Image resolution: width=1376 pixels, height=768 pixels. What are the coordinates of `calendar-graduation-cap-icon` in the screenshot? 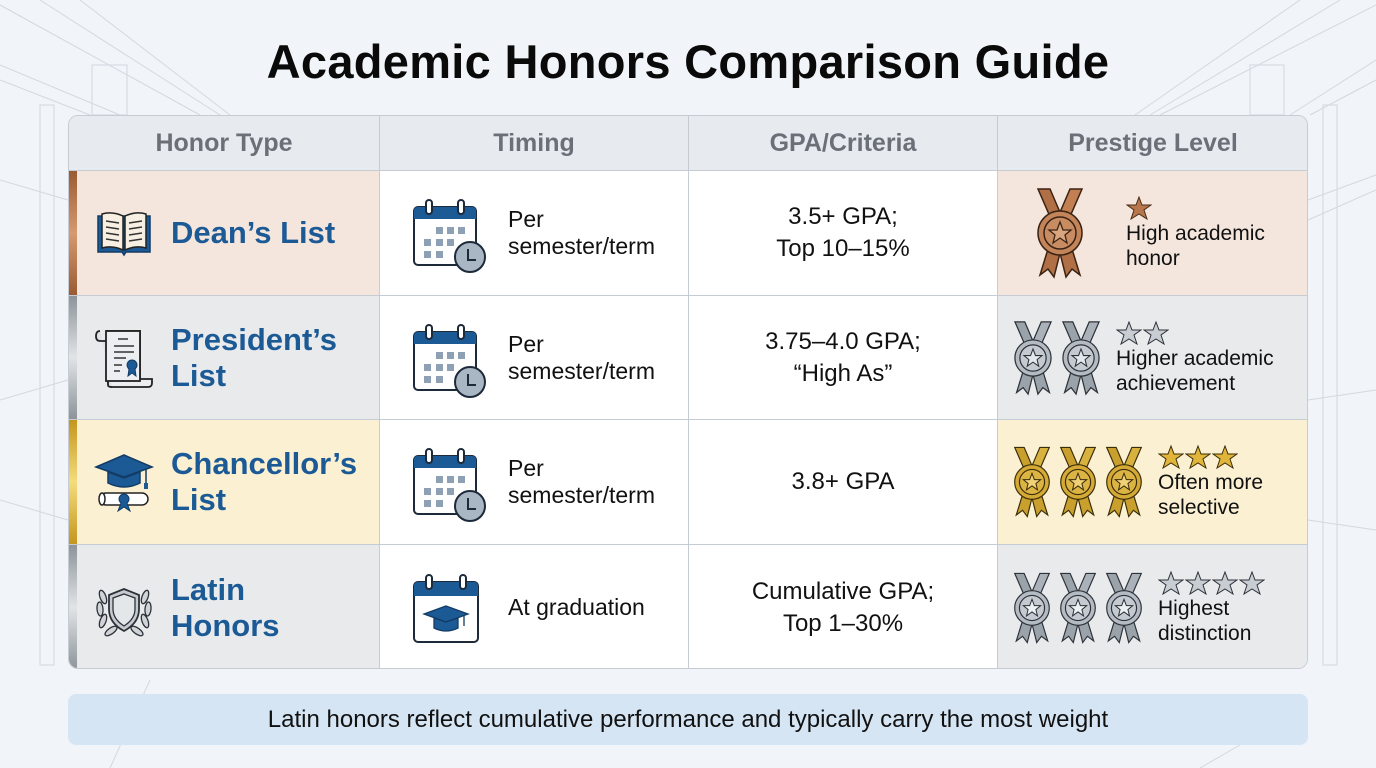 It's located at (450, 608).